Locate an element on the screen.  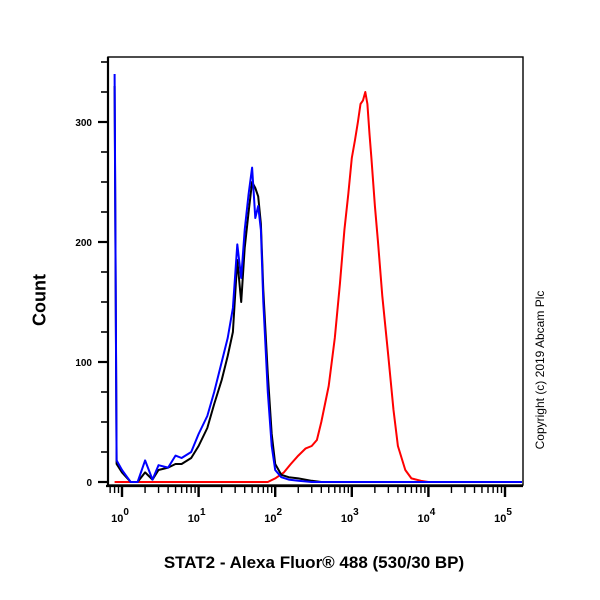
x-tick-label: 10² is located at coordinates (273, 516).